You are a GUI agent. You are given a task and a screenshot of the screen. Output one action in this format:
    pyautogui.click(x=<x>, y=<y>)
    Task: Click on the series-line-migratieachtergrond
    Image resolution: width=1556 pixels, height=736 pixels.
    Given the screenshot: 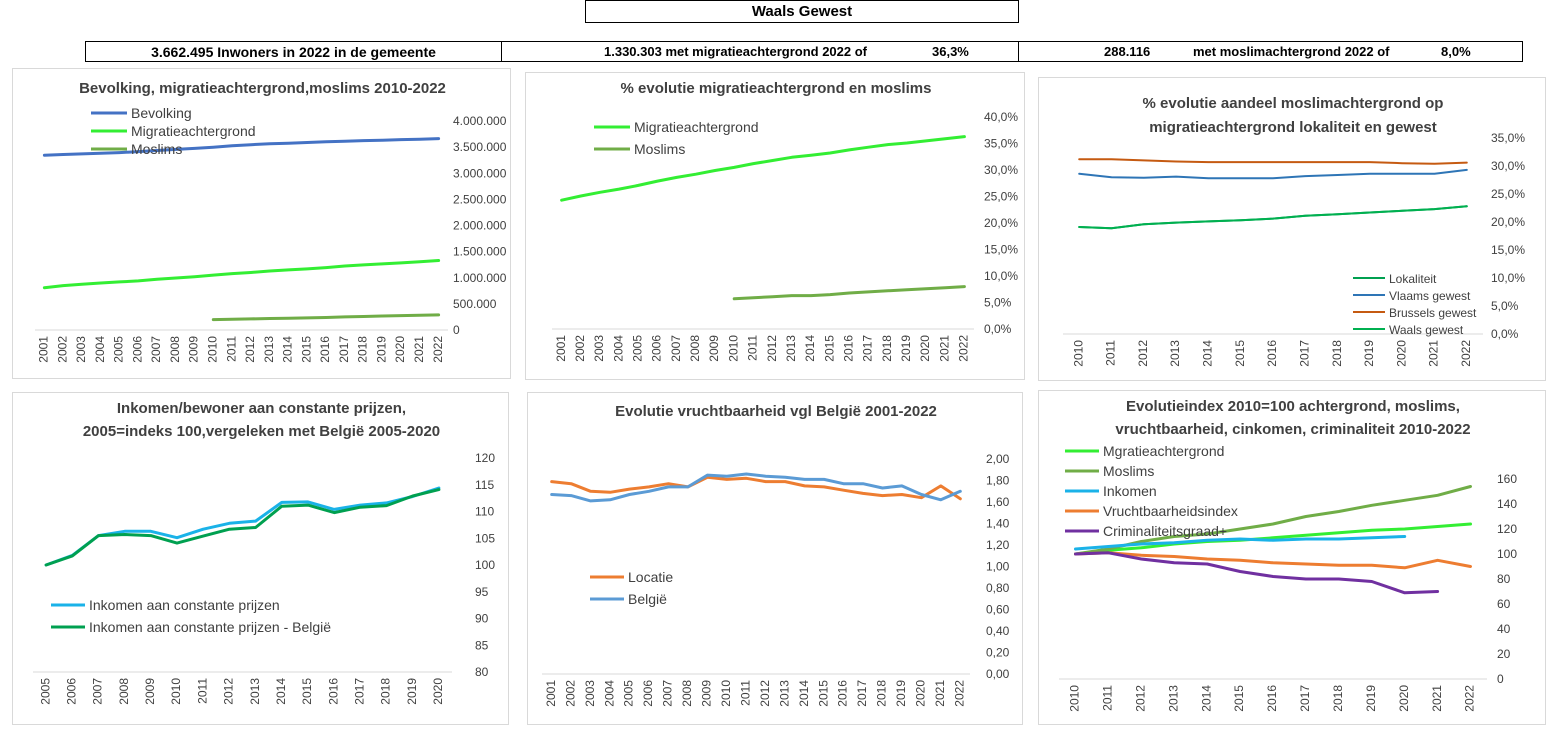 What is the action you would take?
    pyautogui.click(x=763, y=168)
    